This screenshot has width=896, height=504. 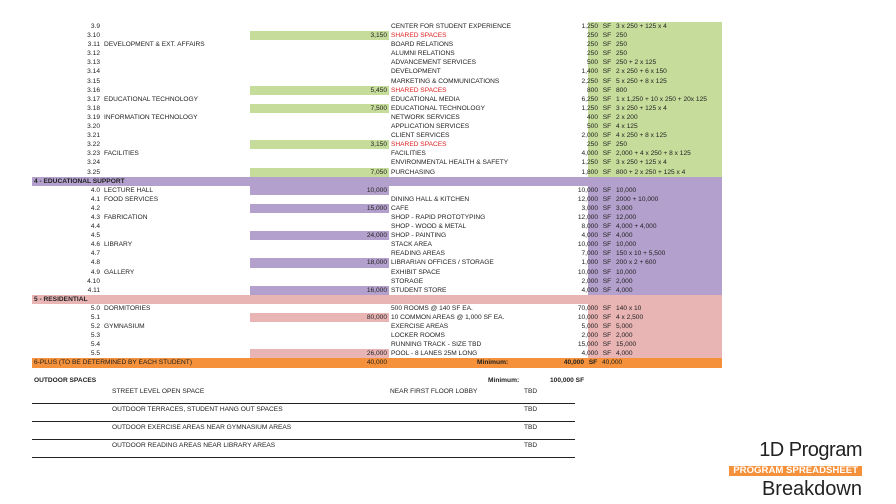 I want to click on row-square-feet: 1,800, so click(x=589, y=172).